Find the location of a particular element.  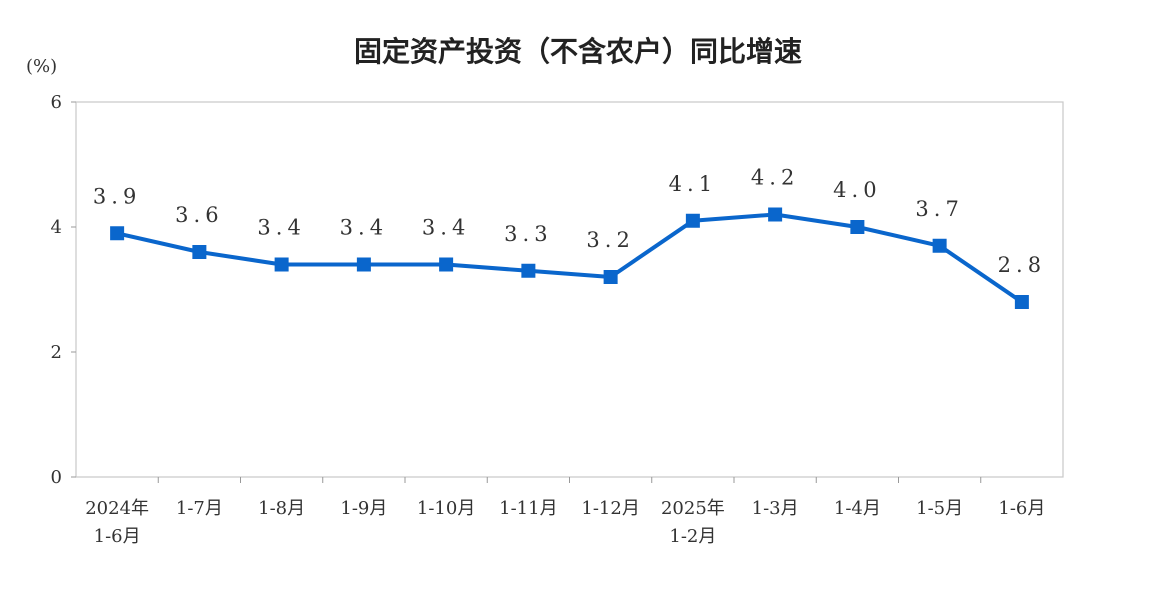

x-tick-label: 1-9月 is located at coordinates (363, 508).